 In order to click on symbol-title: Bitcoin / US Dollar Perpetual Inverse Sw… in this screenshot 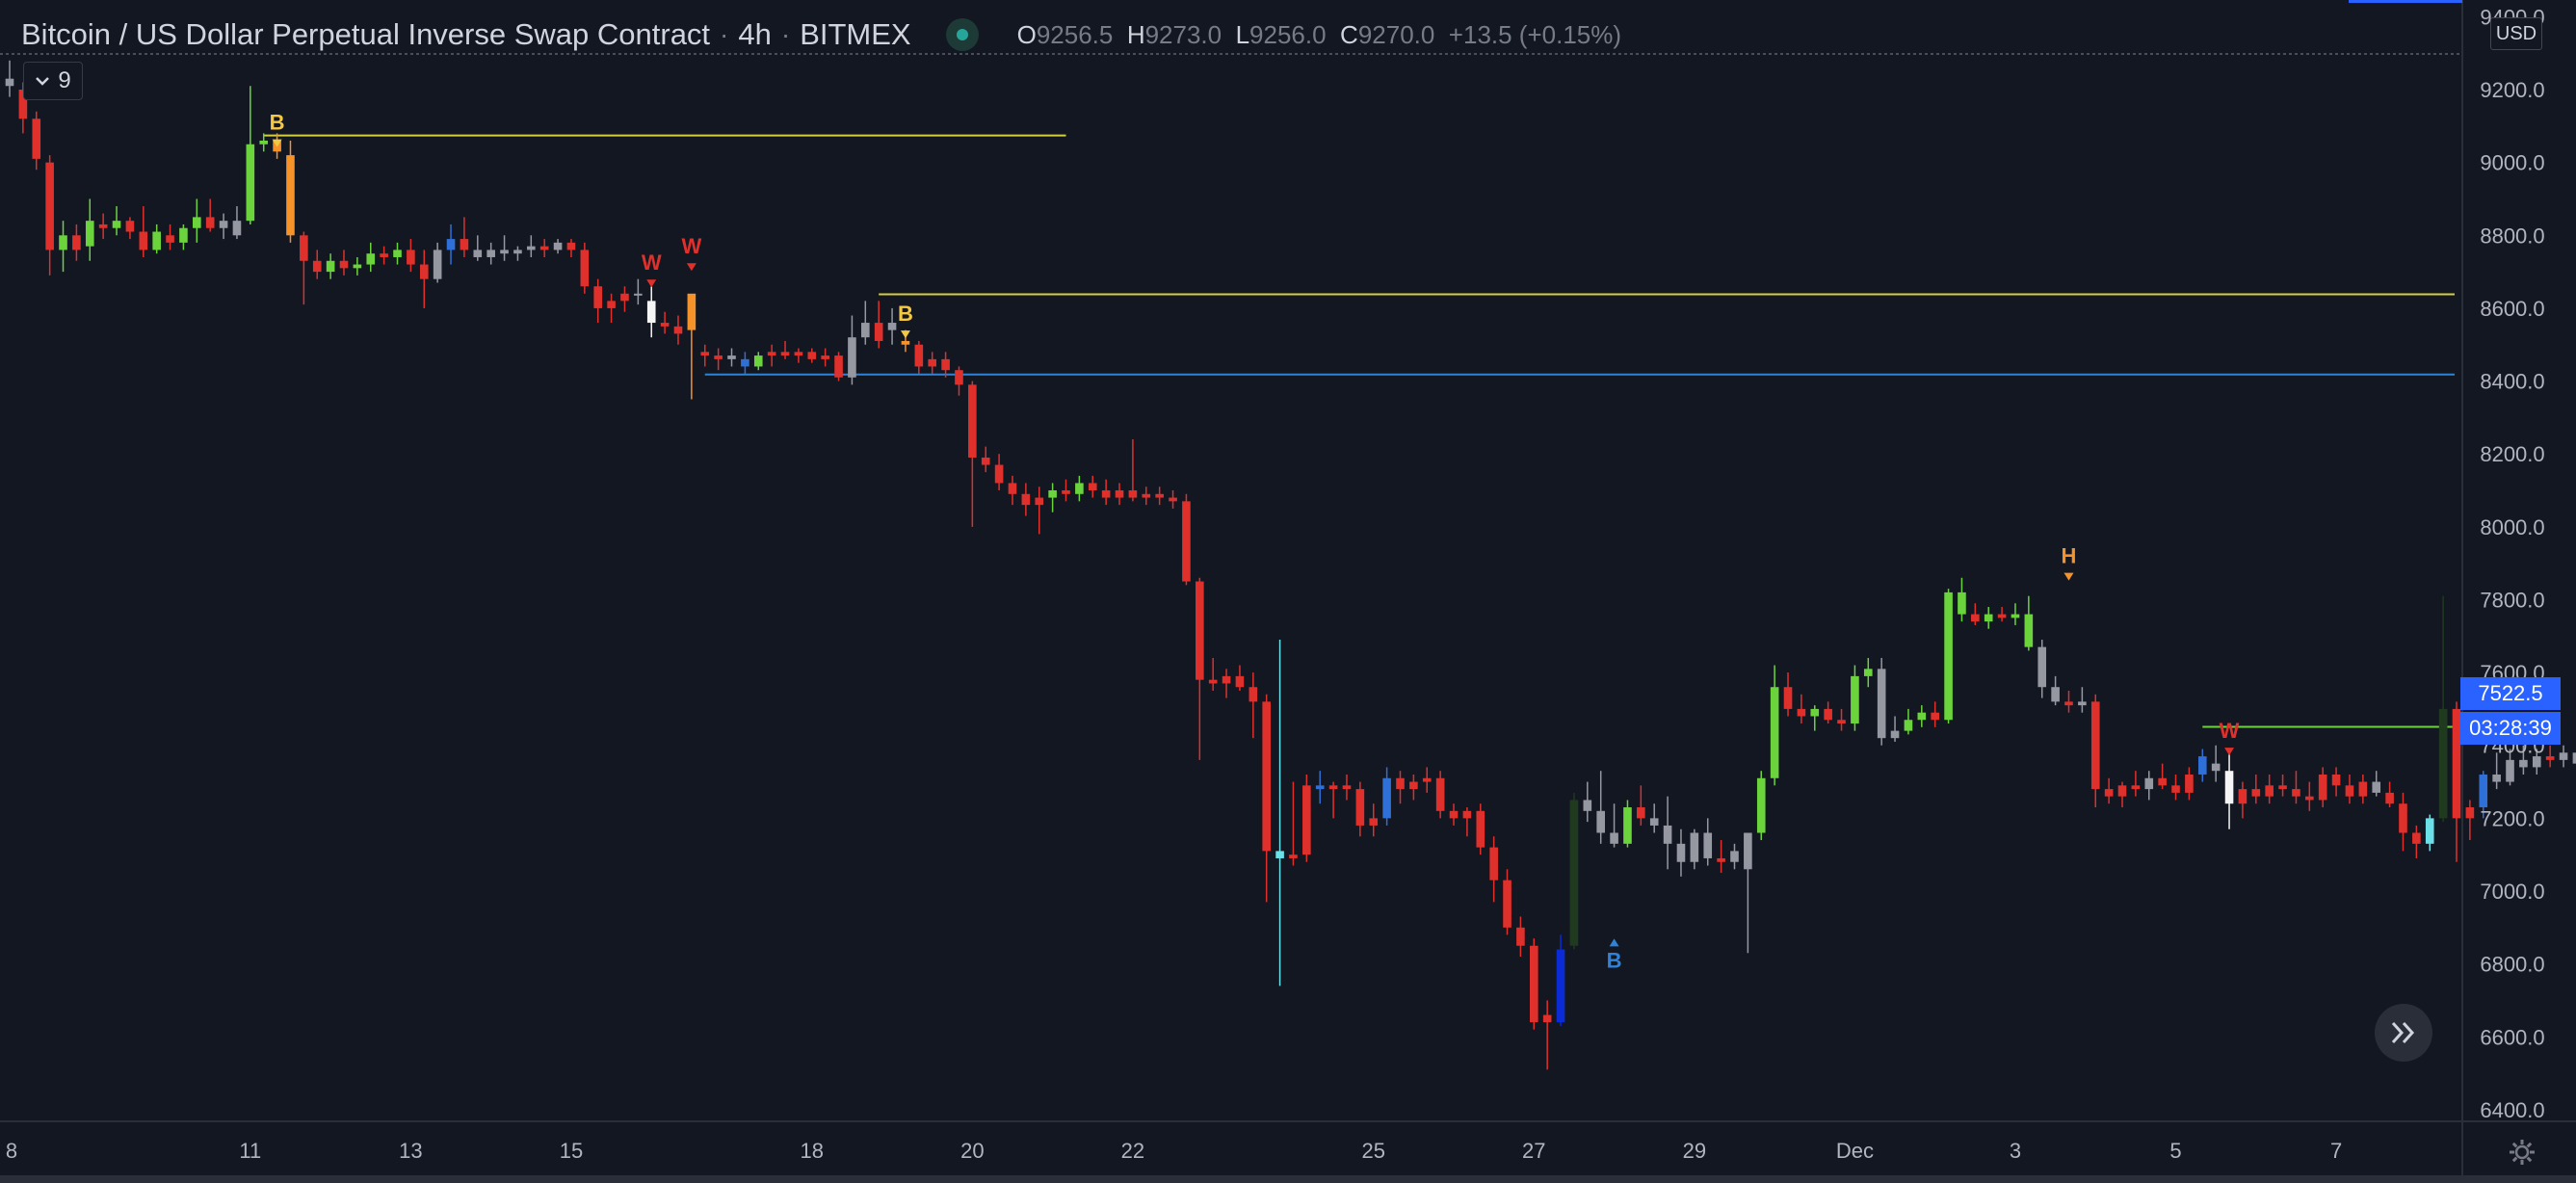, I will do `click(366, 34)`.